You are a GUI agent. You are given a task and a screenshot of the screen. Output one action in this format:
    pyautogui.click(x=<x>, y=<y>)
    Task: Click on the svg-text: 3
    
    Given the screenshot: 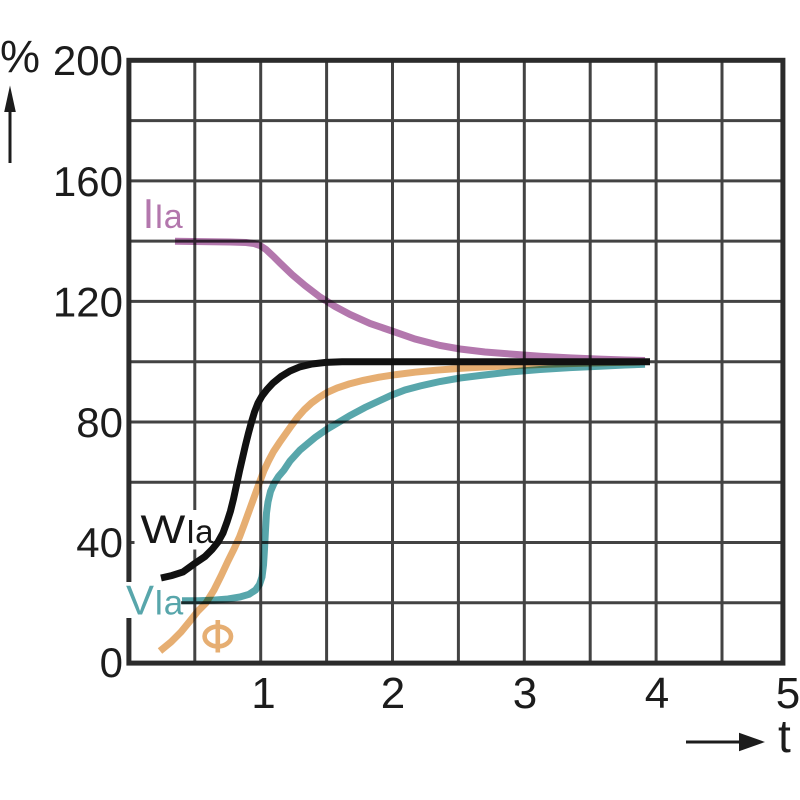 What is the action you would take?
    pyautogui.click(x=525, y=693)
    